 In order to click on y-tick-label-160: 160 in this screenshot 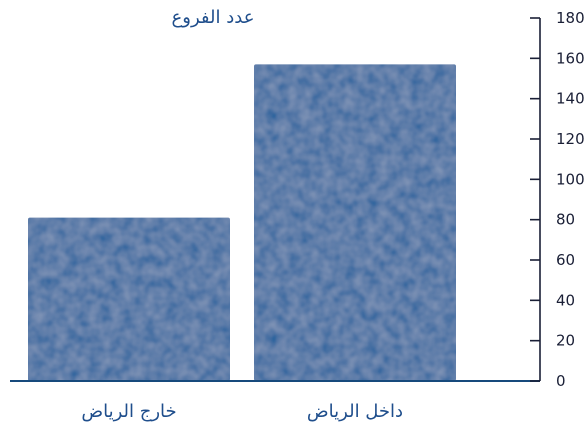, I will do `click(570, 58)`.